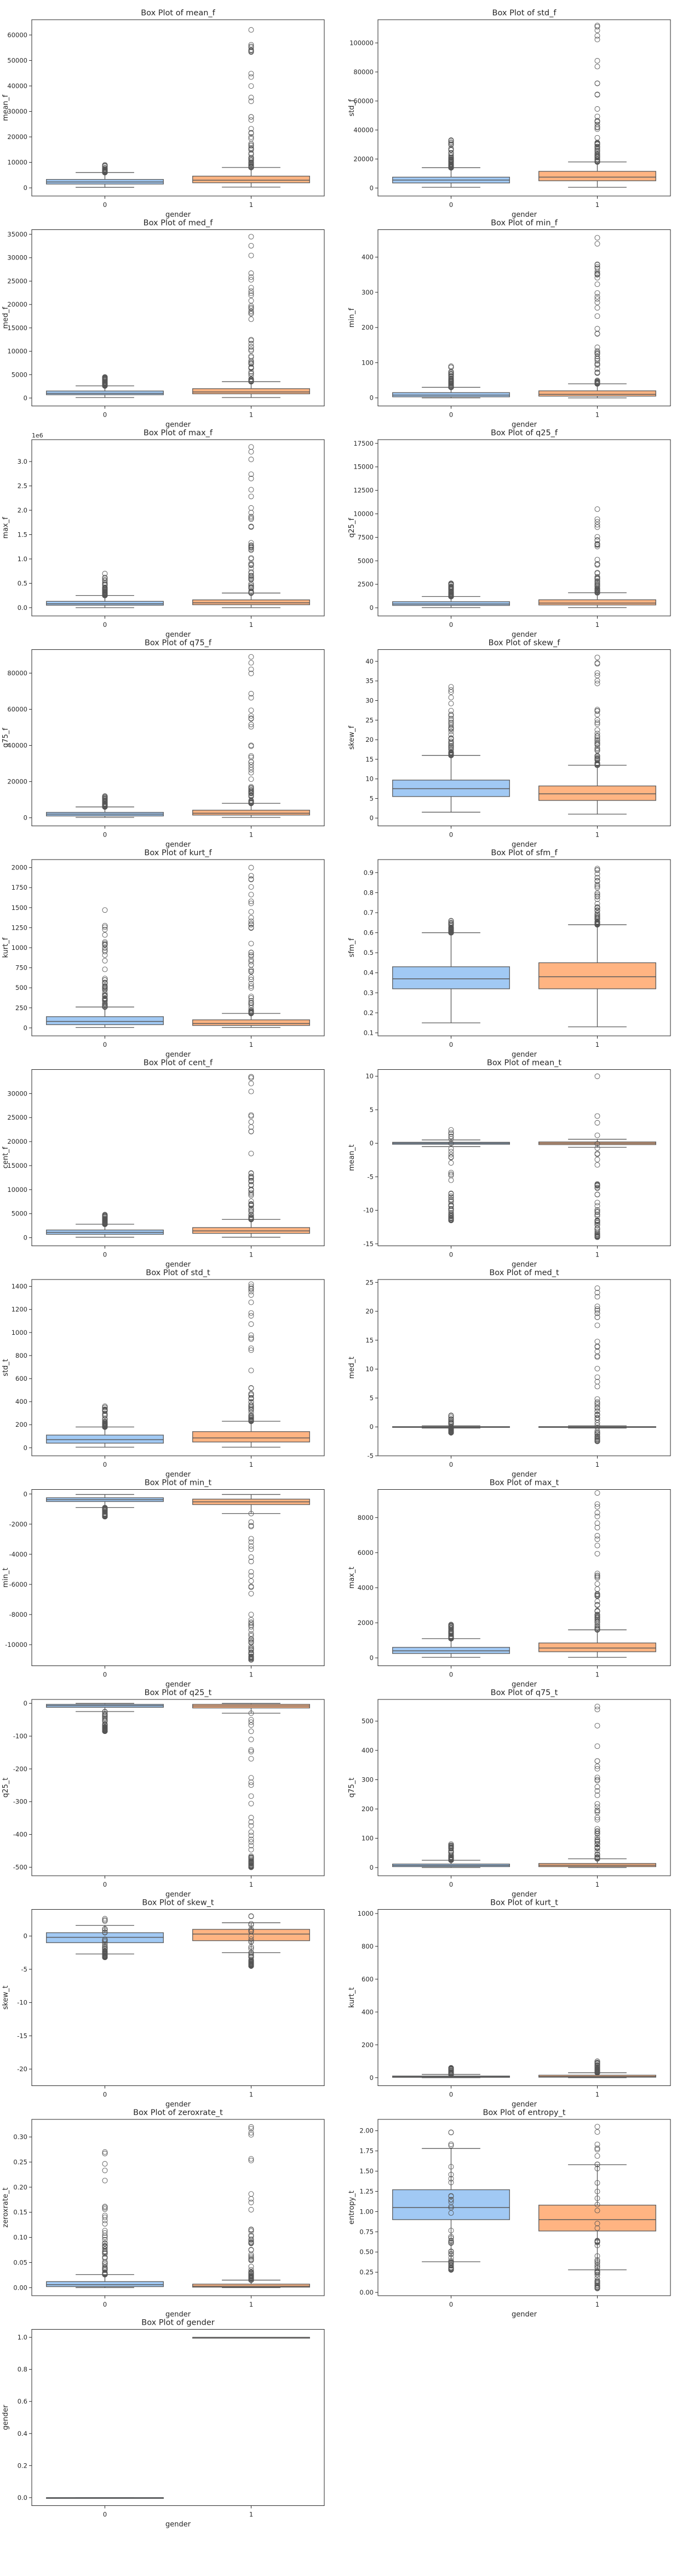 The height and width of the screenshot is (2576, 694). What do you see at coordinates (366, 2171) in the screenshot?
I see `y-tick-label: 1.50` at bounding box center [366, 2171].